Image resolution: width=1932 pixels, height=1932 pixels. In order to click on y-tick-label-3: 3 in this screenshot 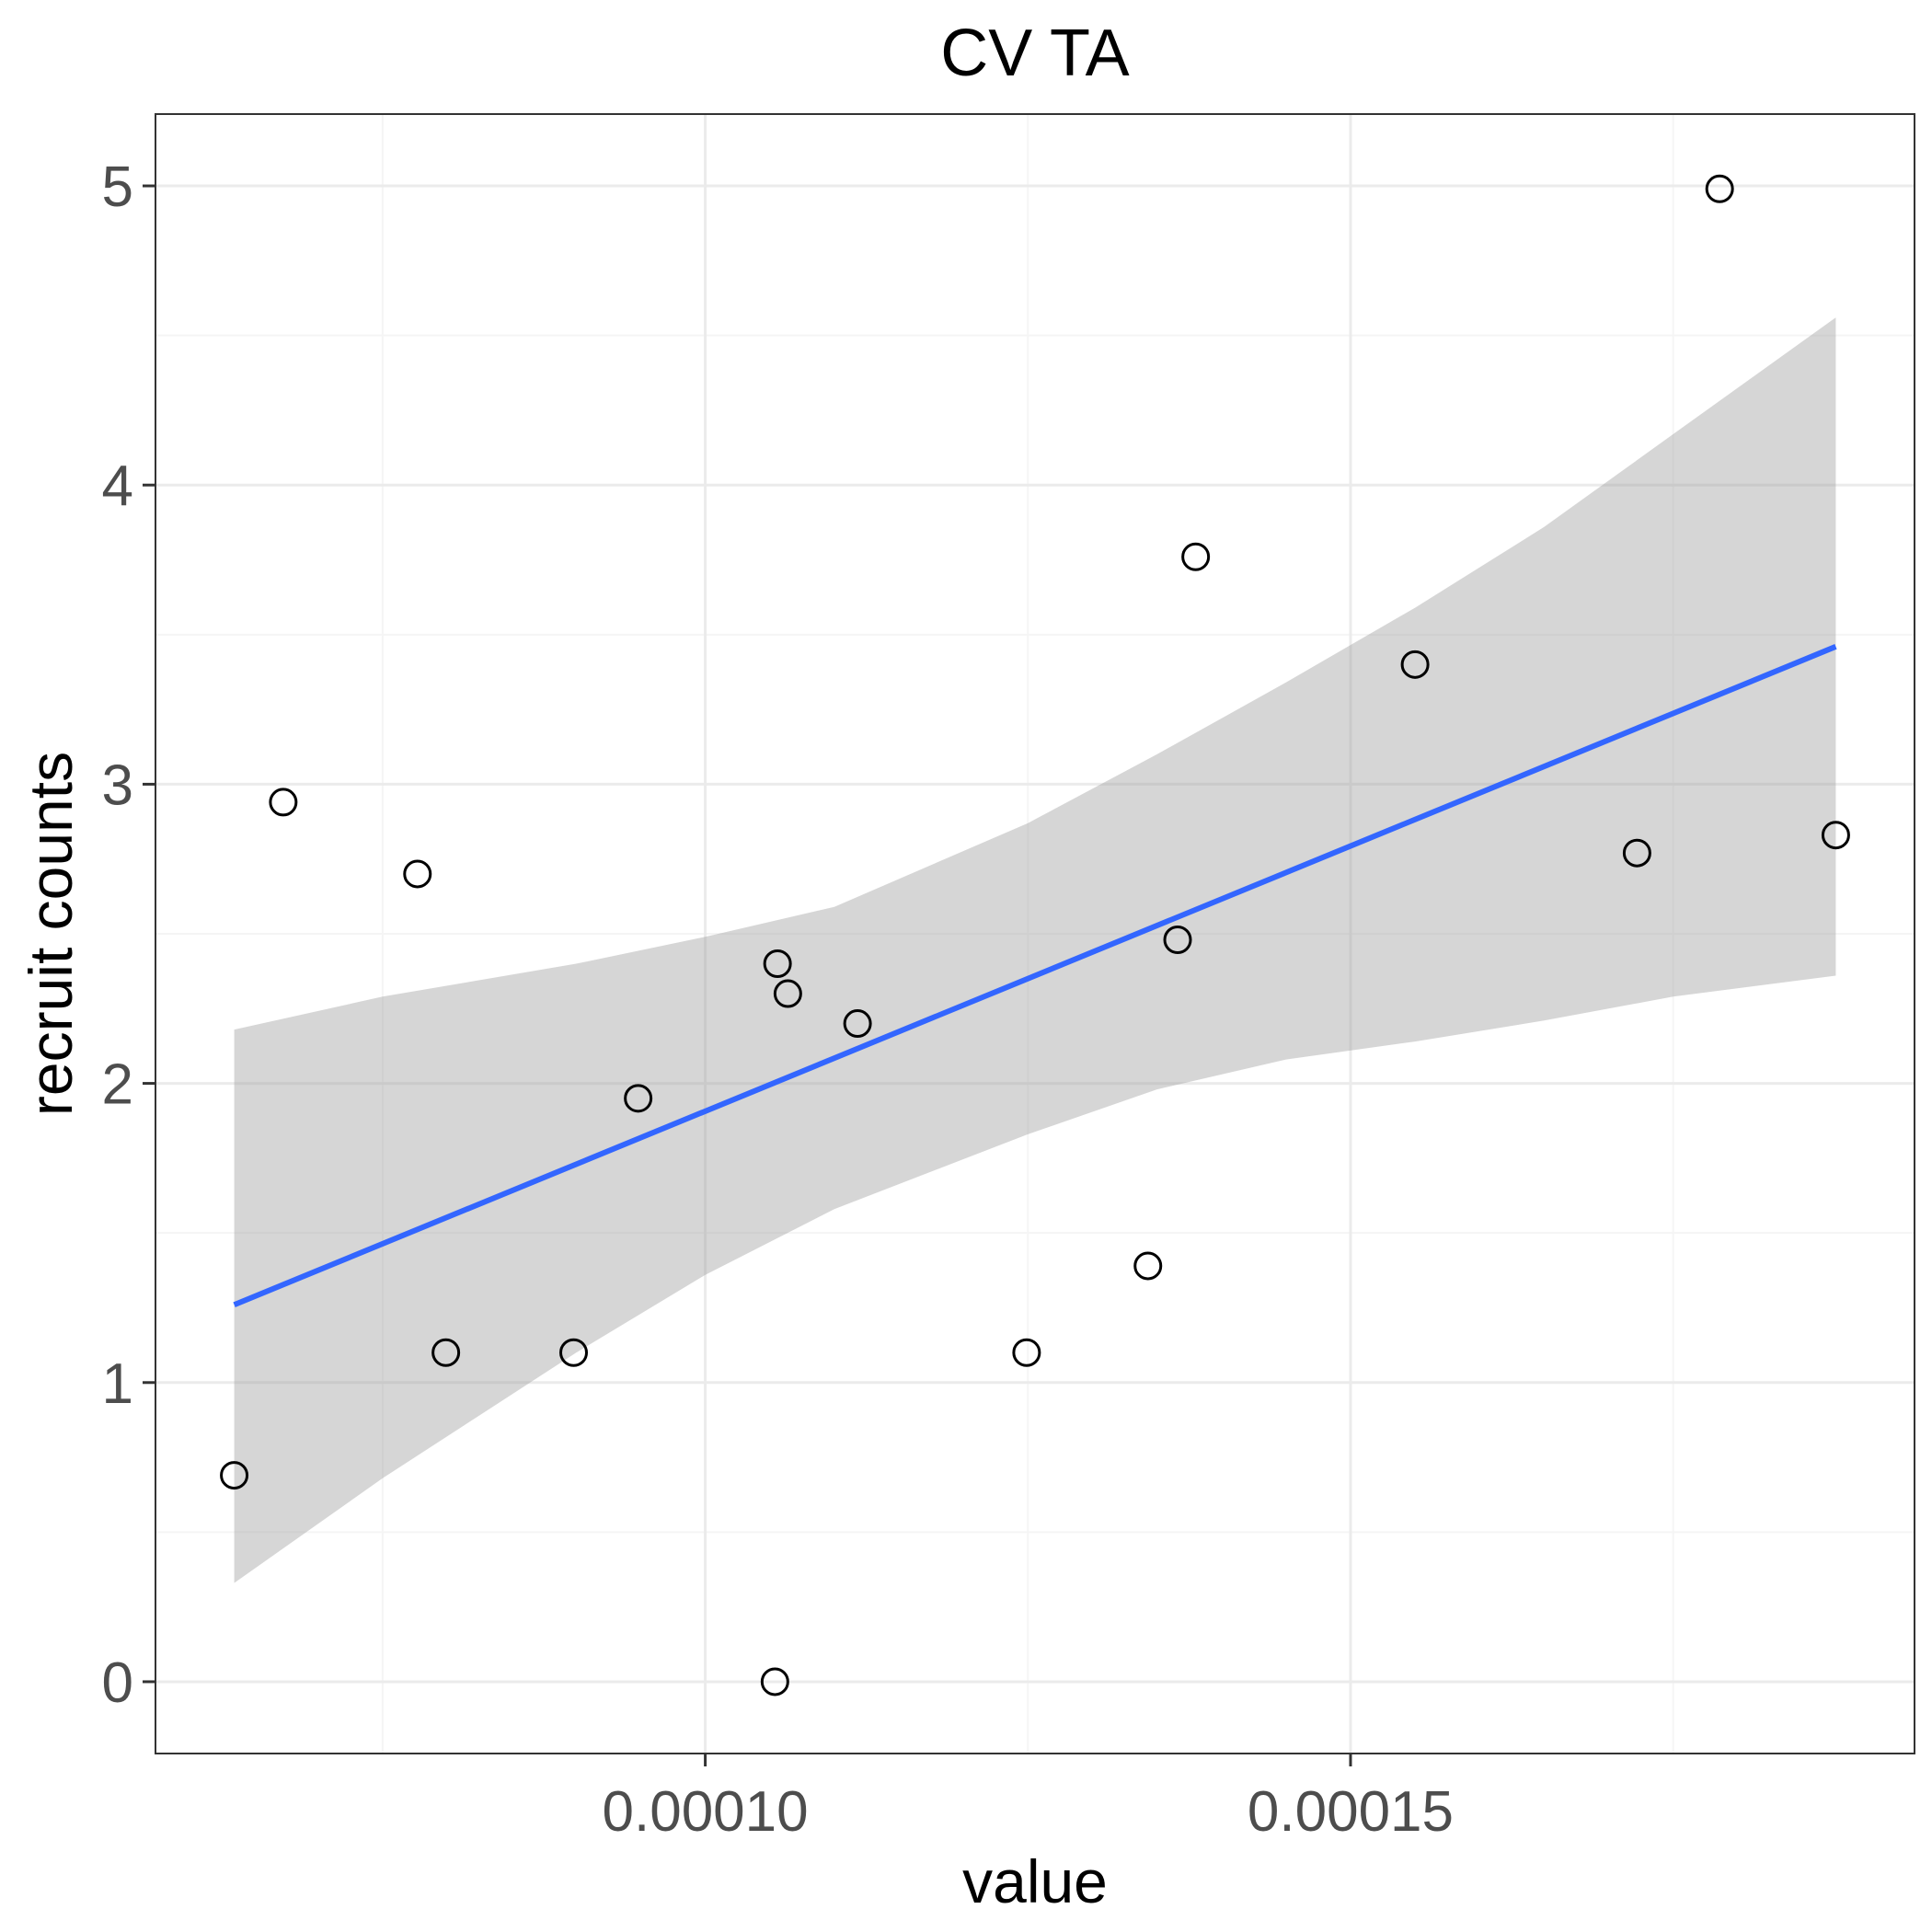, I will do `click(117, 785)`.